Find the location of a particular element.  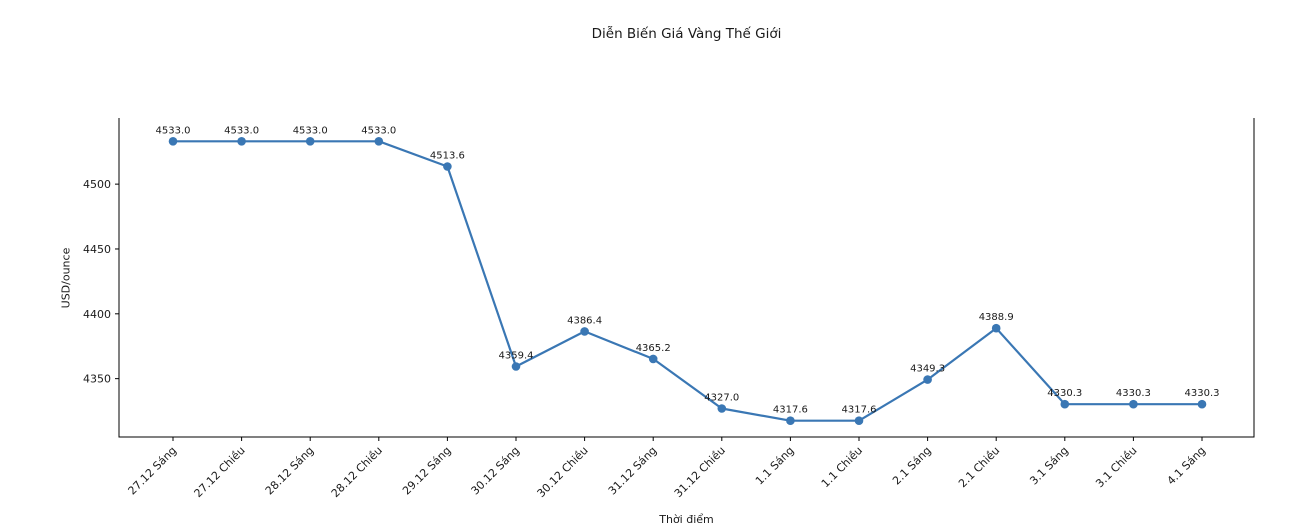

x-axis-tick-label: 1.1 Sáng is located at coordinates (775, 466).